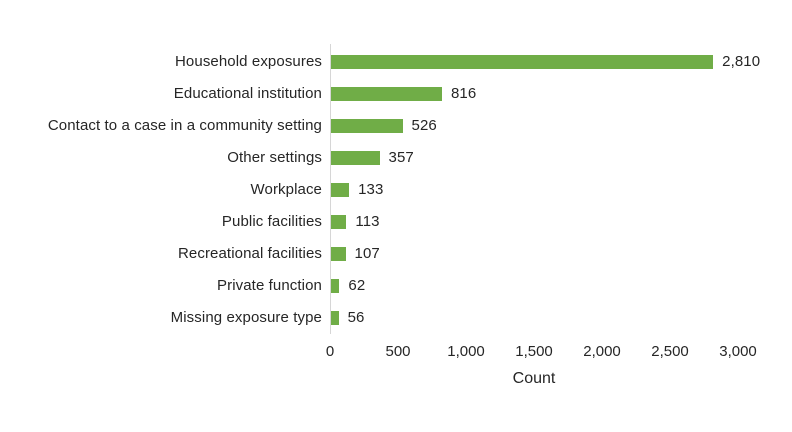 The image size is (792, 432). Describe the element at coordinates (184, 125) in the screenshot. I see `category-label: Contact to a case in a community setting` at that location.